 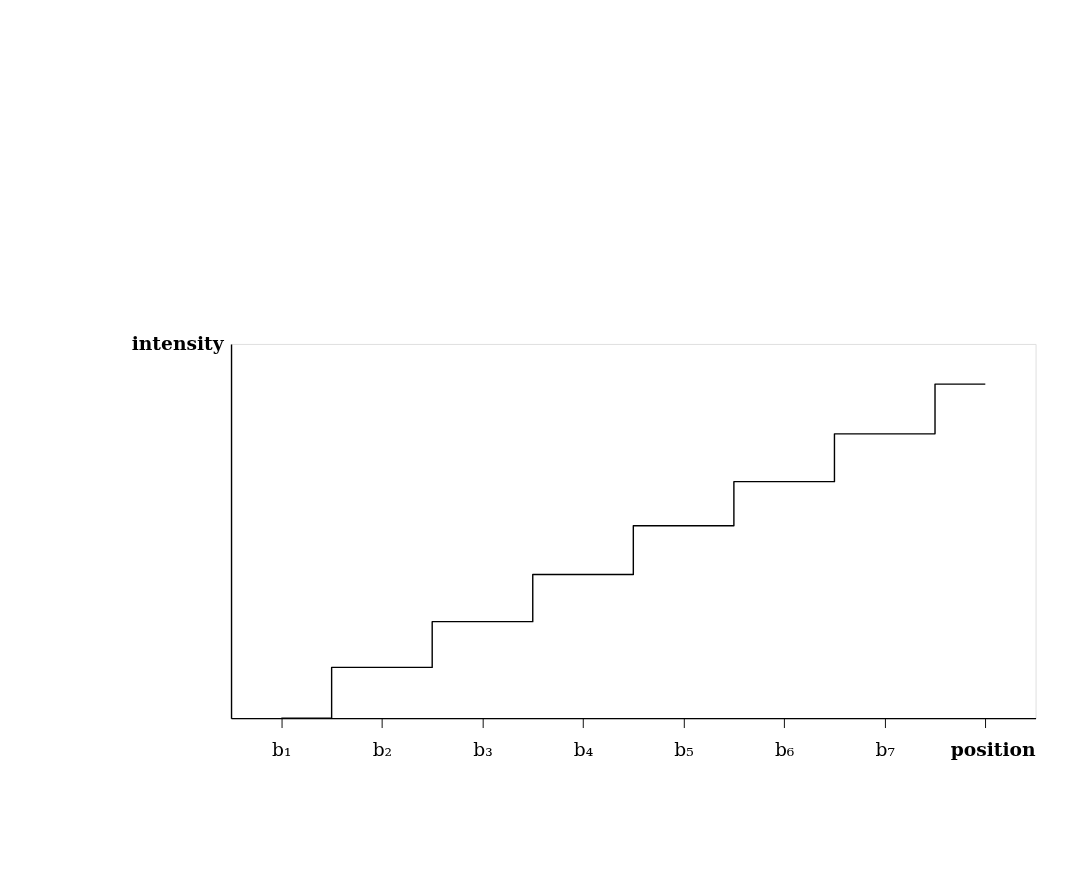 I want to click on x-tick-label: b₄, so click(x=583, y=750).